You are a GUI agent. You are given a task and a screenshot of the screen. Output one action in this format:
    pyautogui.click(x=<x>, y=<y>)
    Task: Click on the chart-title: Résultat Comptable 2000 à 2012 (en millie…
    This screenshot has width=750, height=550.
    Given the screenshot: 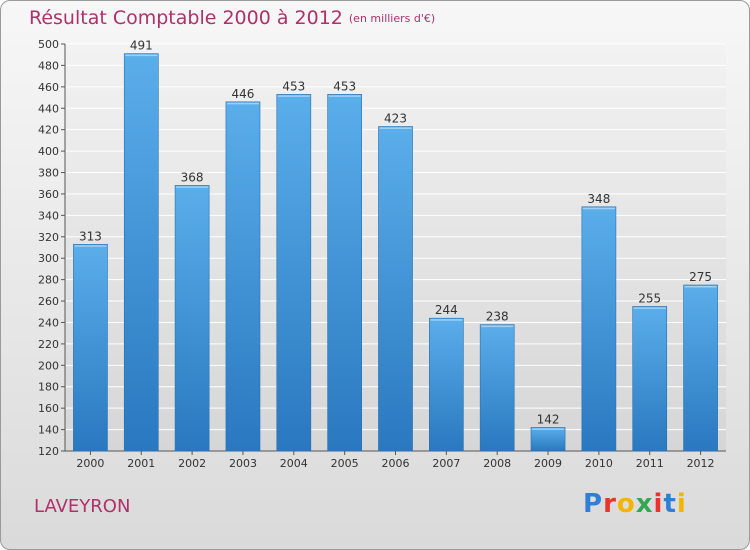 What is the action you would take?
    pyautogui.click(x=232, y=18)
    